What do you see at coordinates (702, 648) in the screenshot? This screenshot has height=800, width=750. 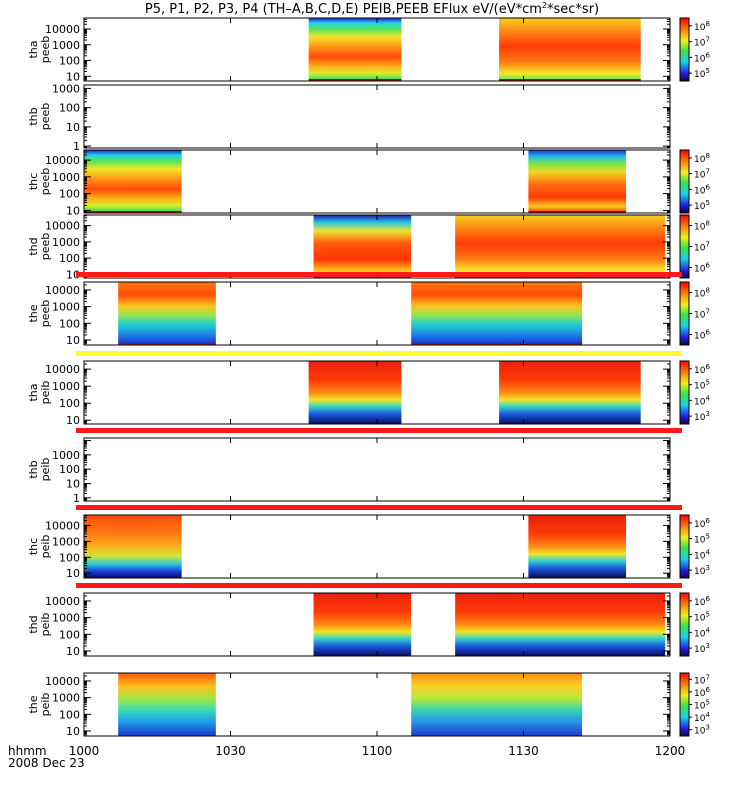 I see `colorbar-label: 10³` at bounding box center [702, 648].